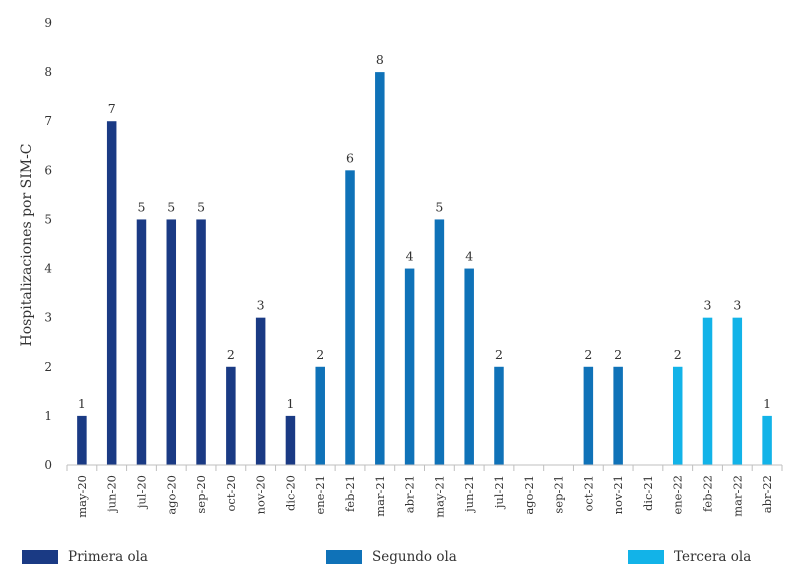 This screenshot has height=586, width=804. What do you see at coordinates (648, 493) in the screenshot?
I see `x-tick-label: dic-21` at bounding box center [648, 493].